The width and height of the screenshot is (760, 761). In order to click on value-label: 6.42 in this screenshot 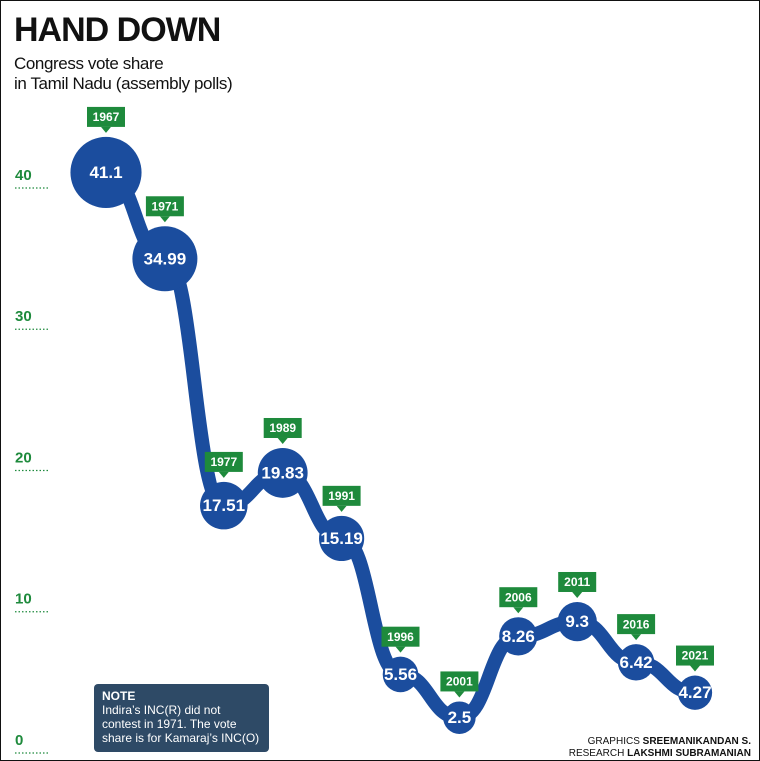, I will do `click(636, 662)`.